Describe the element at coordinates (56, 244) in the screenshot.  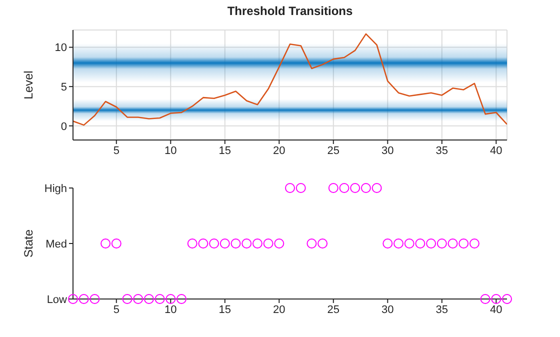
I see `category-label: Med` at that location.